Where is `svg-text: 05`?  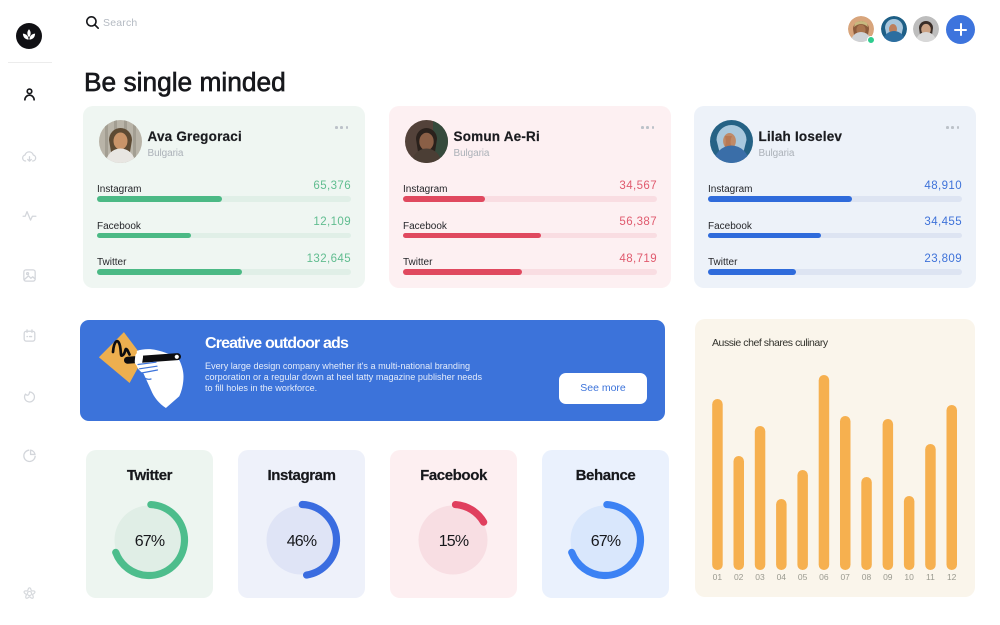 svg-text: 05 is located at coordinates (803, 577).